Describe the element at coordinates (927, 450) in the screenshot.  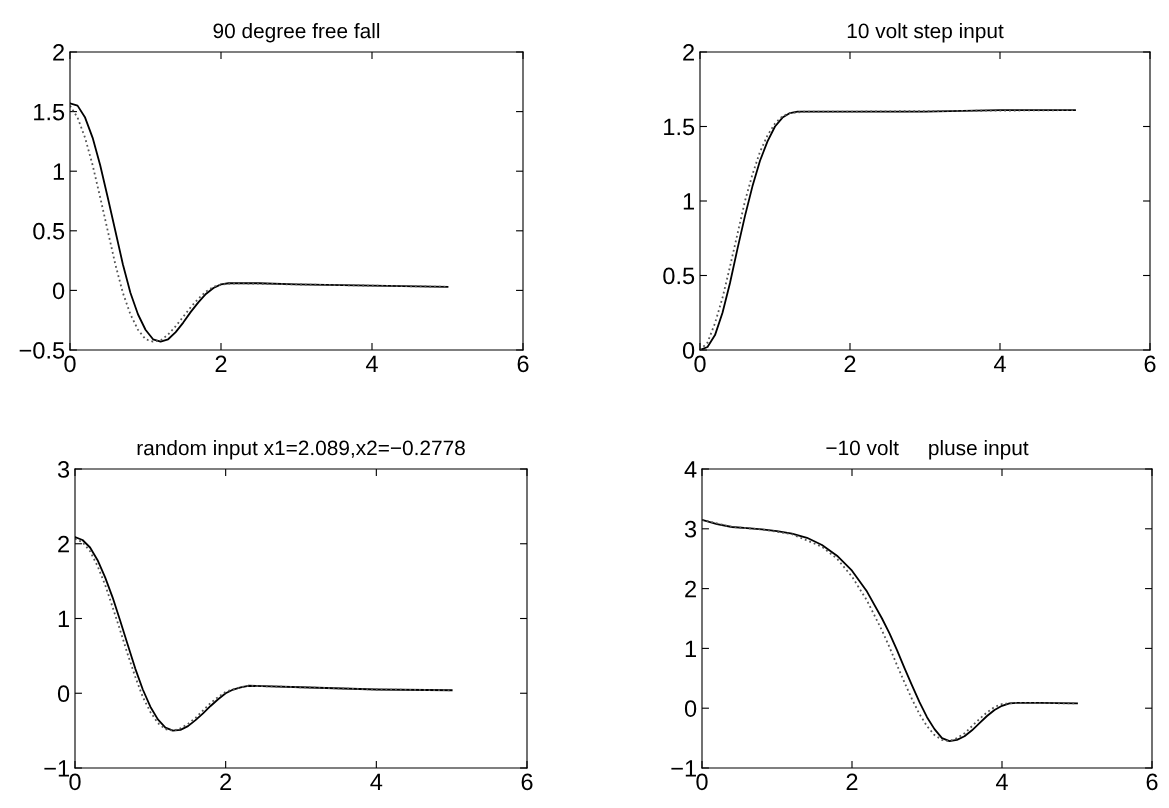
I see `chart-title: −10 volt pluse input` at that location.